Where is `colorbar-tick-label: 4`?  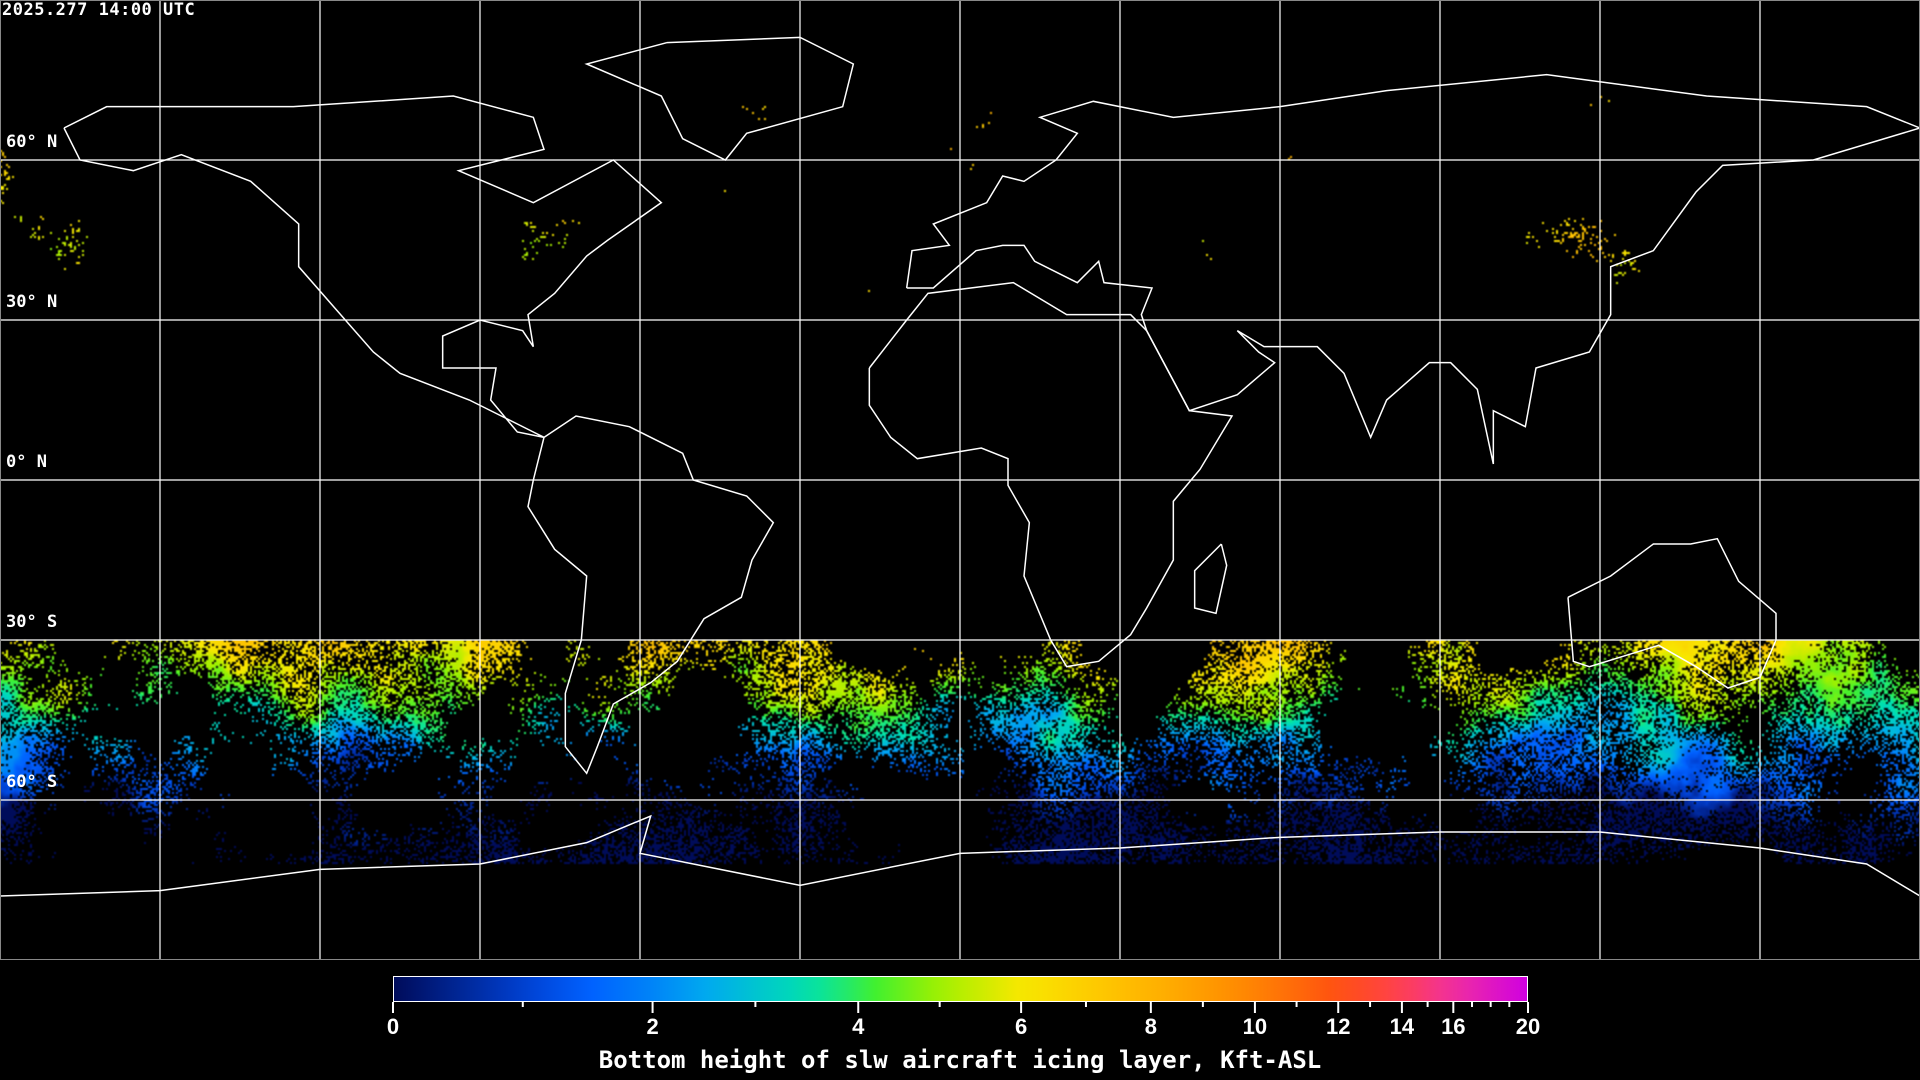 colorbar-tick-label: 4 is located at coordinates (858, 1026).